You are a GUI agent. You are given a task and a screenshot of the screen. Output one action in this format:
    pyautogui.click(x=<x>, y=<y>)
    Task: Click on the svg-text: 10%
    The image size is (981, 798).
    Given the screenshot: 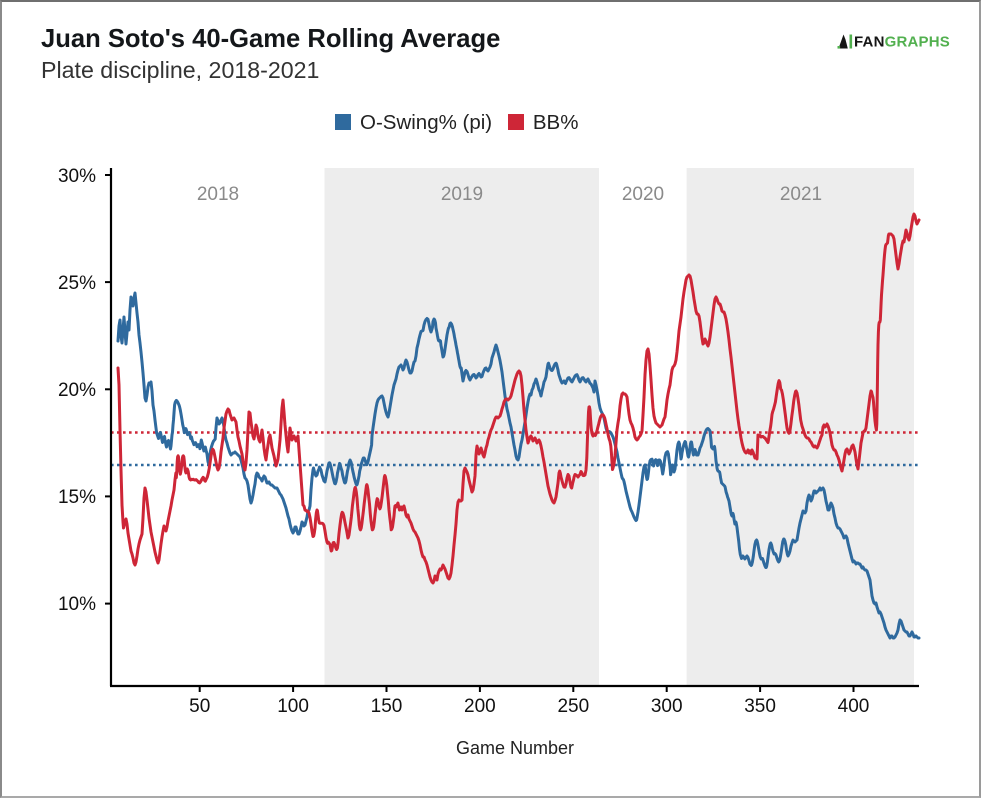 What is the action you would take?
    pyautogui.click(x=77, y=604)
    